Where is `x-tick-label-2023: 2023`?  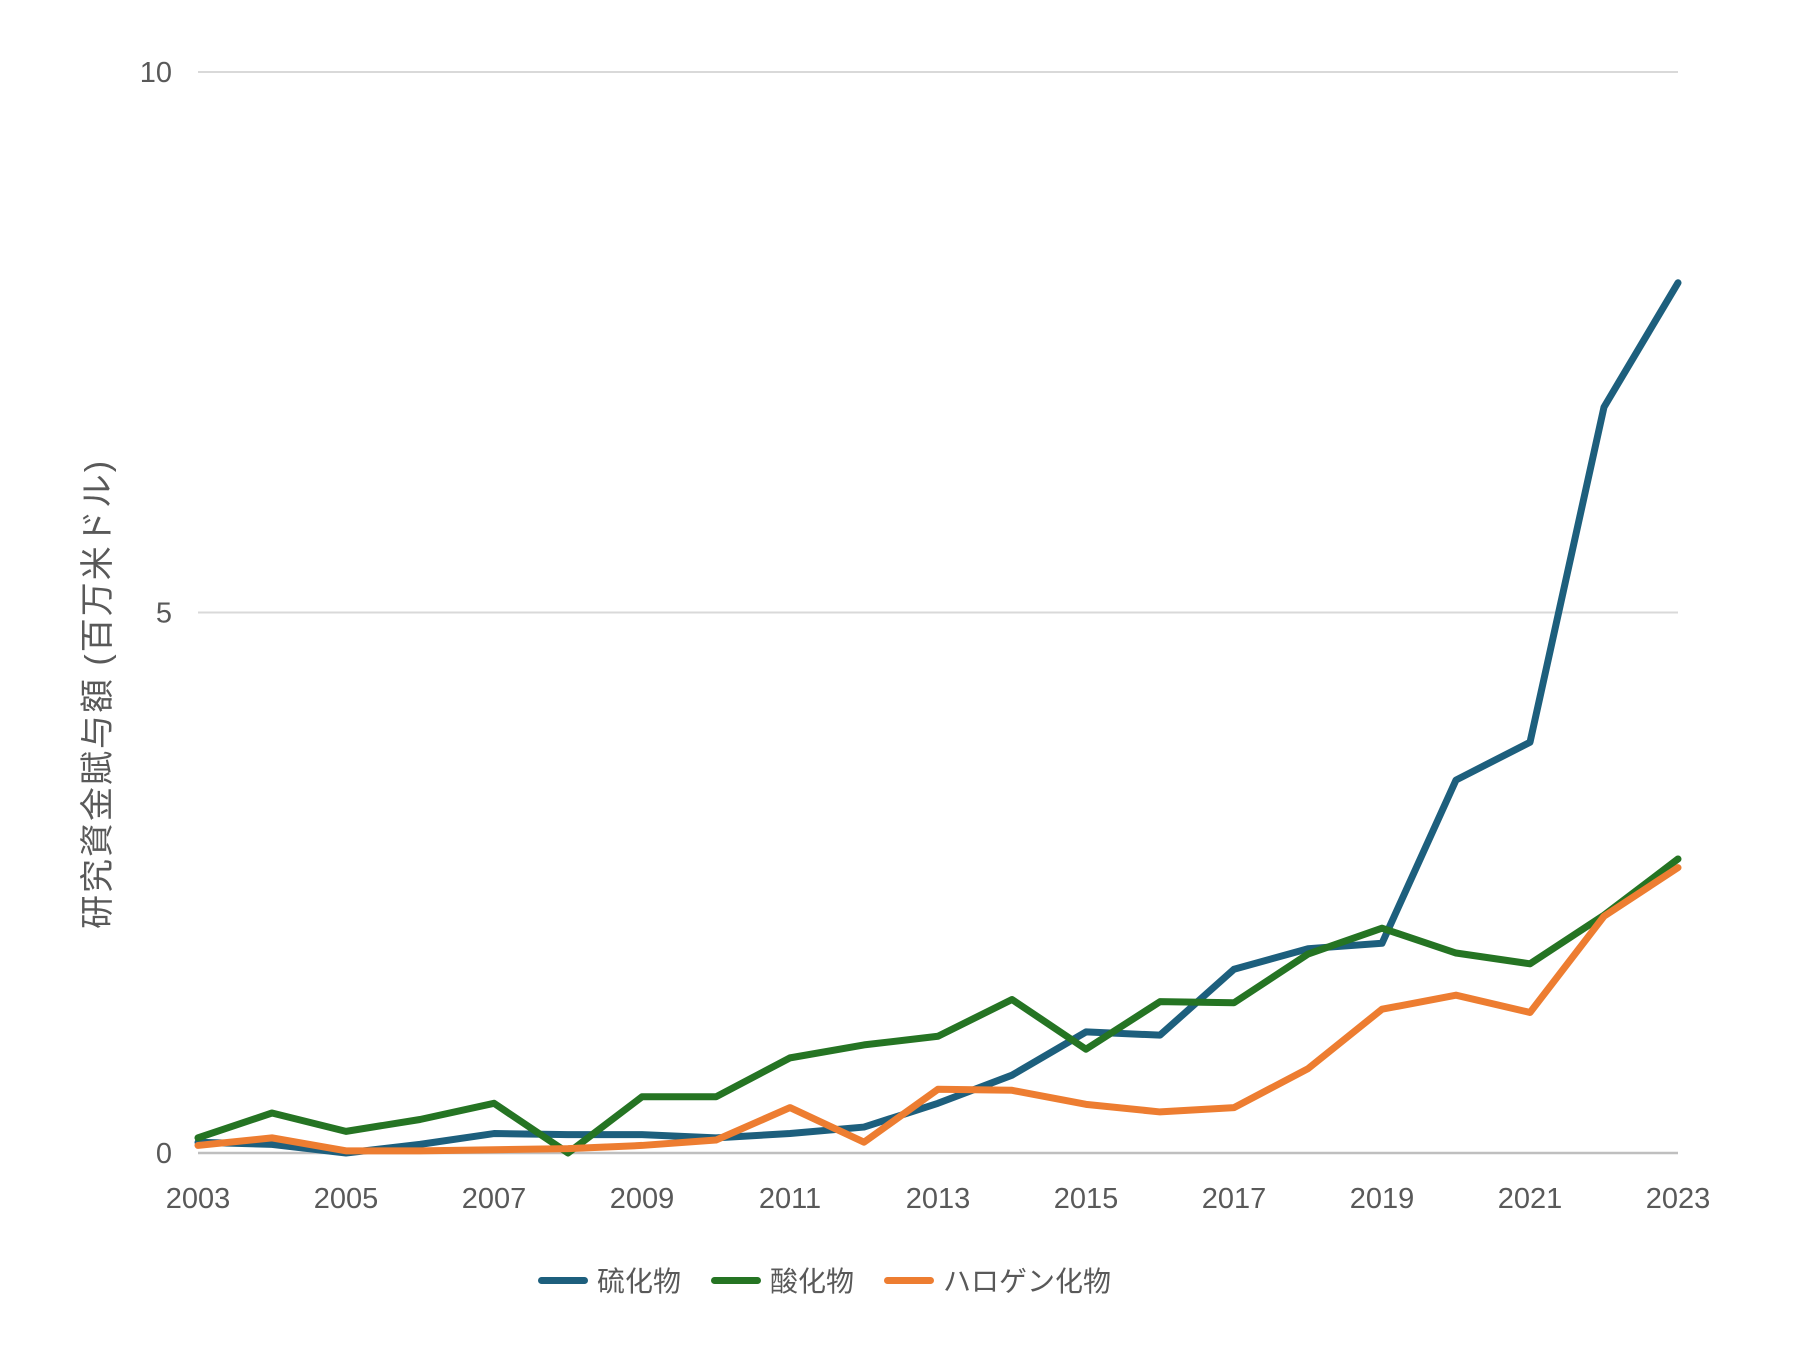
x-tick-label-2023: 2023 is located at coordinates (1678, 1199).